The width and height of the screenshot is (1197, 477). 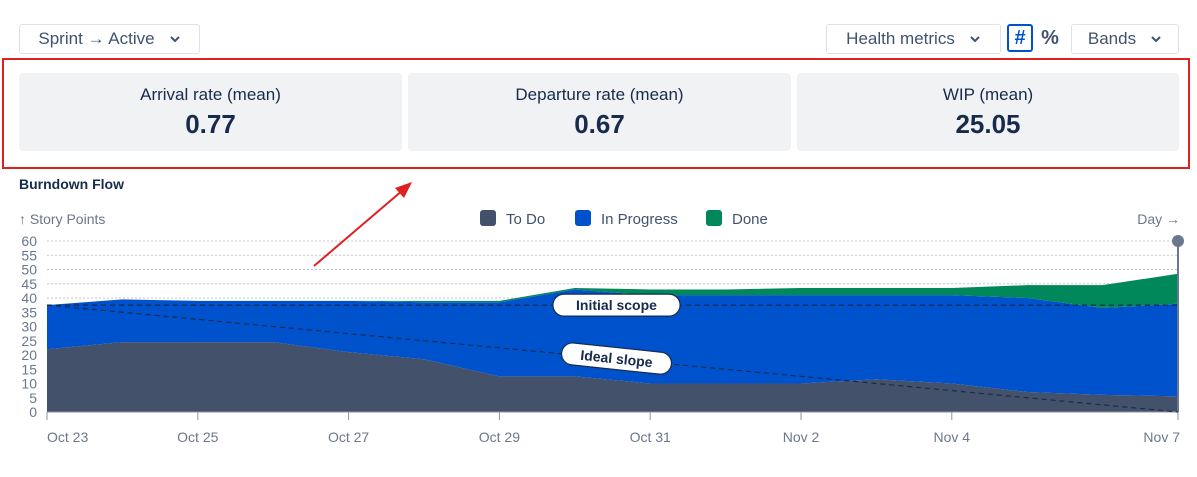 I want to click on y-tick-label: 45, so click(x=29, y=284).